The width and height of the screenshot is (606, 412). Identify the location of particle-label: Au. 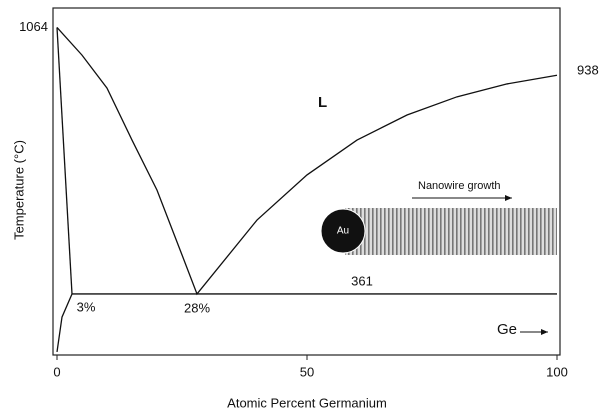
(343, 231).